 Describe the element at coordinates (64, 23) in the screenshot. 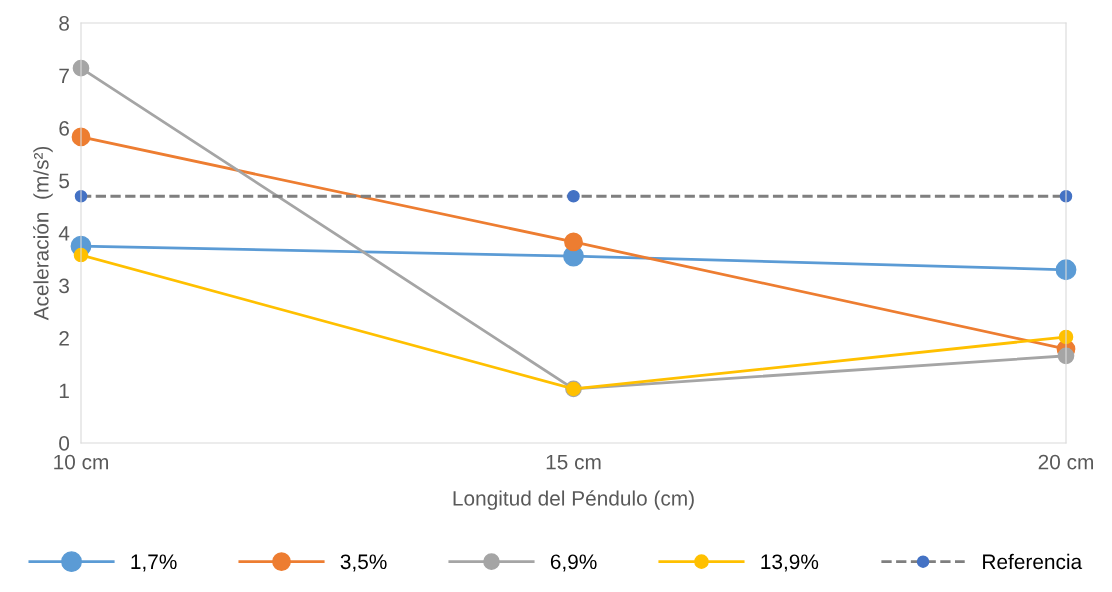

I see `y-tick-label: 8` at that location.